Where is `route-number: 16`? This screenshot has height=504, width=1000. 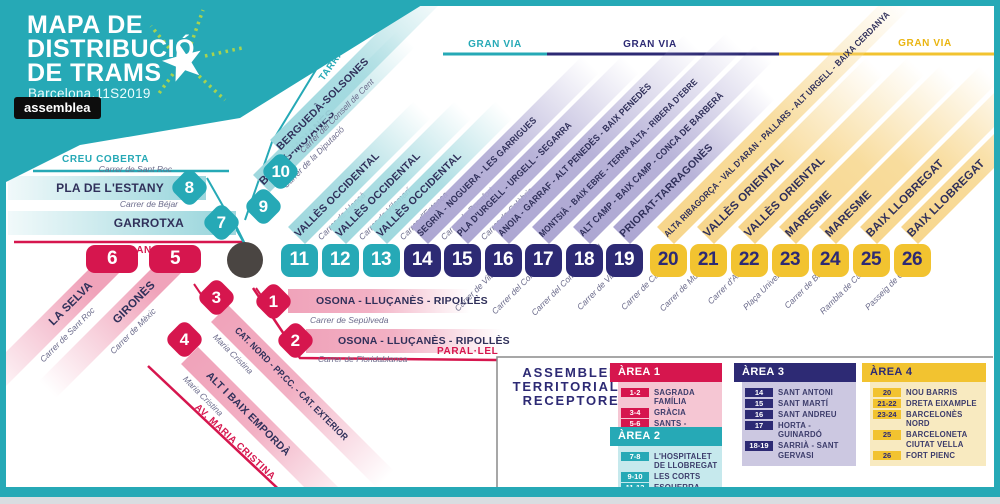 route-number: 16 is located at coordinates (503, 259).